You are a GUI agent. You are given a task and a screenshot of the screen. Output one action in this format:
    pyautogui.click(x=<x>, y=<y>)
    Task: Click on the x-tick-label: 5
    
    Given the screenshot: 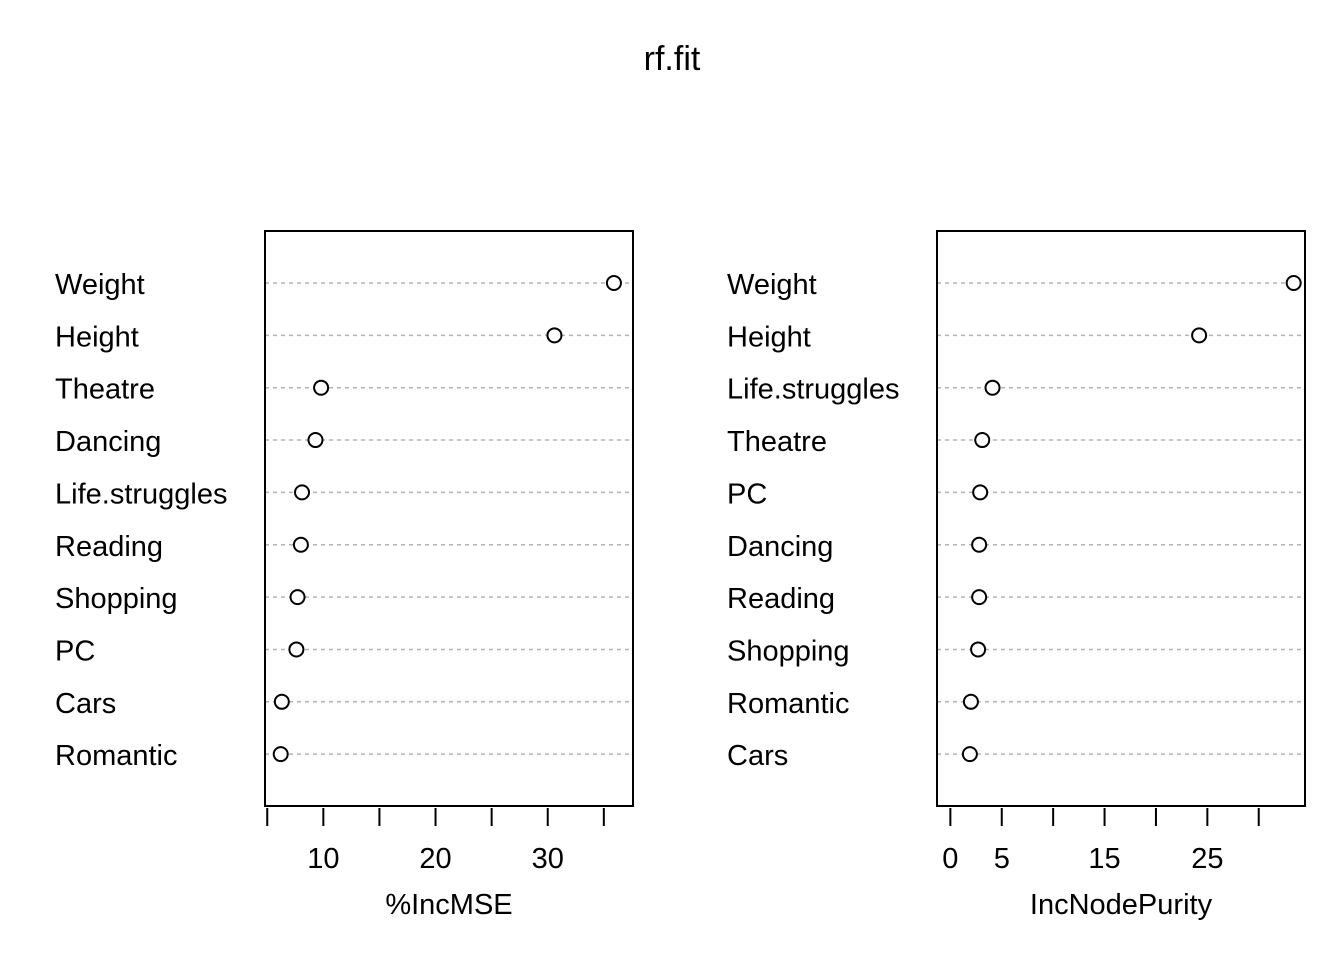 What is the action you would take?
    pyautogui.click(x=1002, y=859)
    